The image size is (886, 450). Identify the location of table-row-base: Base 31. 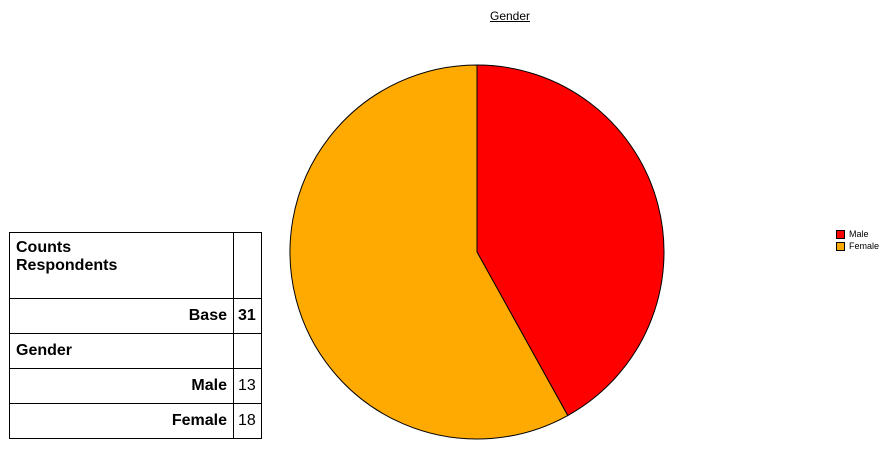
(135, 316).